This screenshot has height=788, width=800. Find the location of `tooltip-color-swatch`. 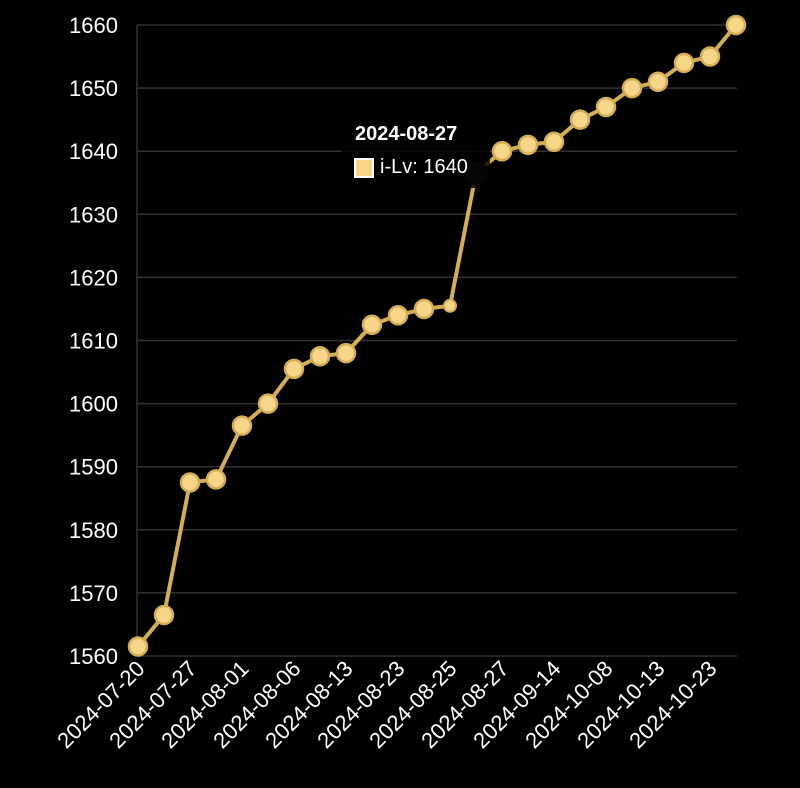

tooltip-color-swatch is located at coordinates (364, 168).